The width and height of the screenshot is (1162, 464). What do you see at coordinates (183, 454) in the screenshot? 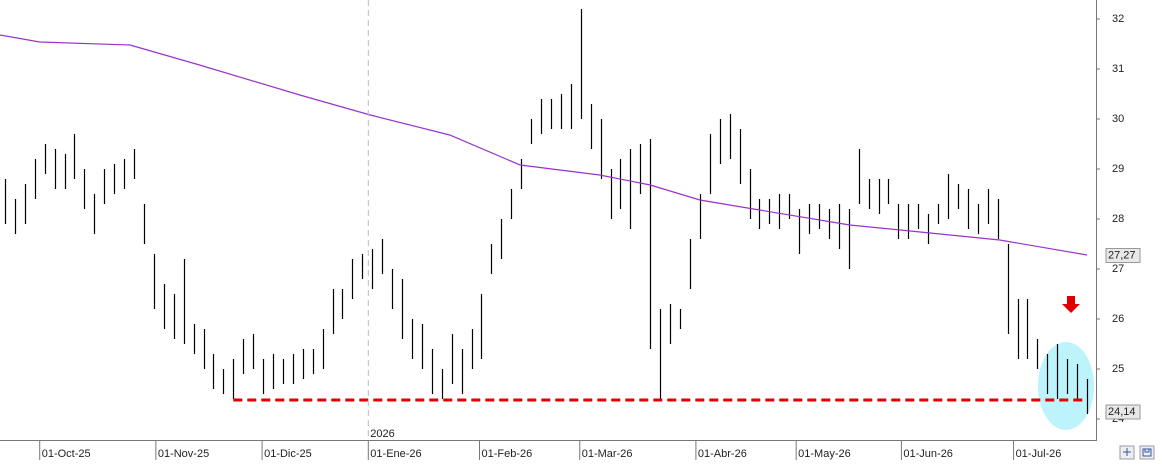
I see `x-tick-label: 01-Nov-25` at bounding box center [183, 454].